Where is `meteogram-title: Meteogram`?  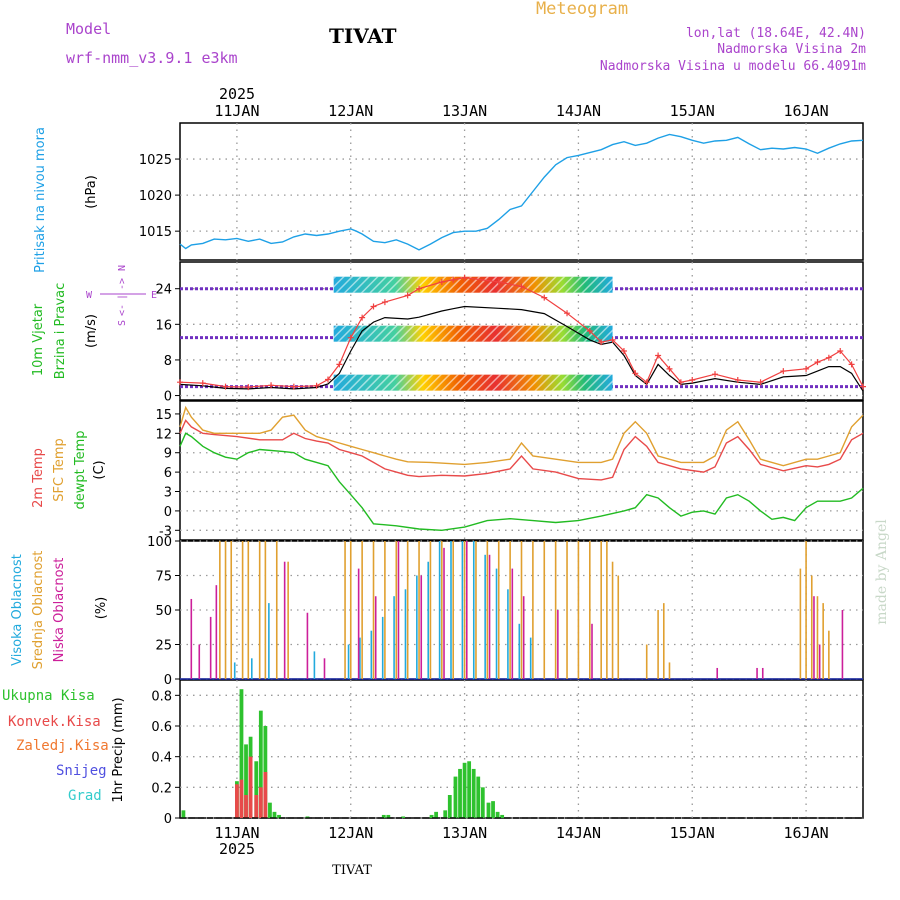
meteogram-title: Meteogram is located at coordinates (582, 9).